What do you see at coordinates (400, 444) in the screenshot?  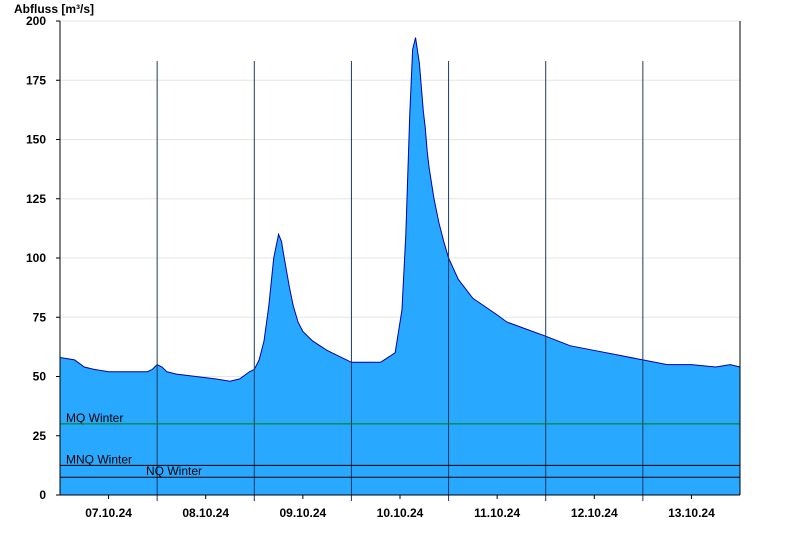 I see `reference-lines: MQ Winter MNQ Winter NQ Winter` at bounding box center [400, 444].